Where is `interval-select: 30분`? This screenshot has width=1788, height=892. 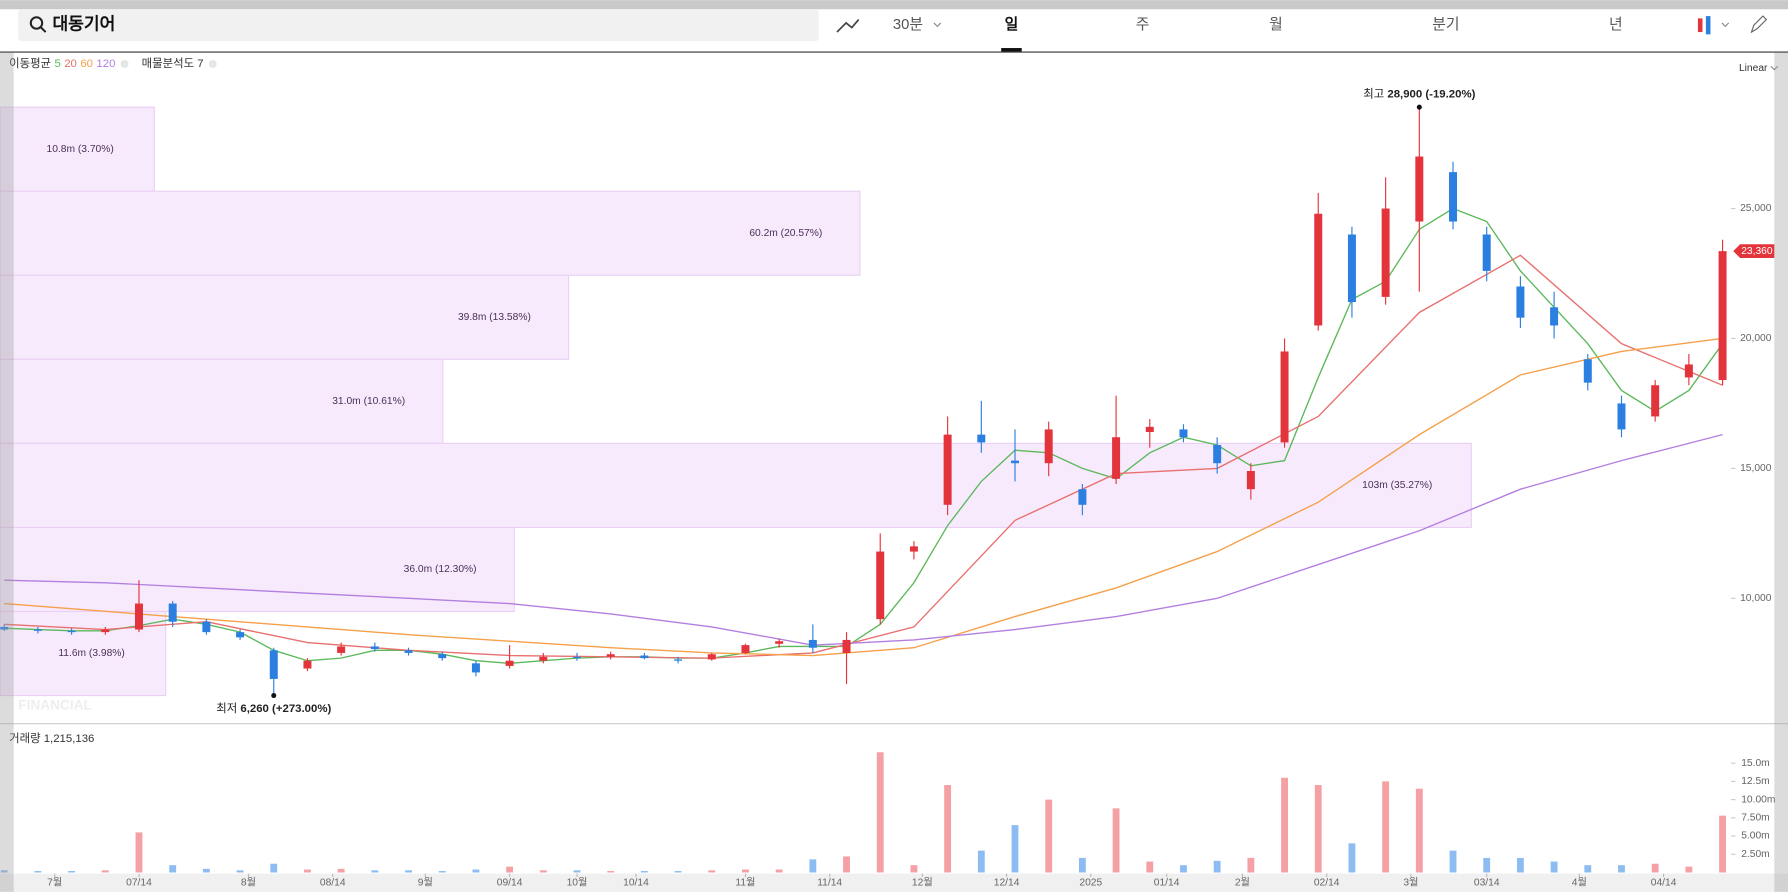 interval-select: 30분 is located at coordinates (908, 25).